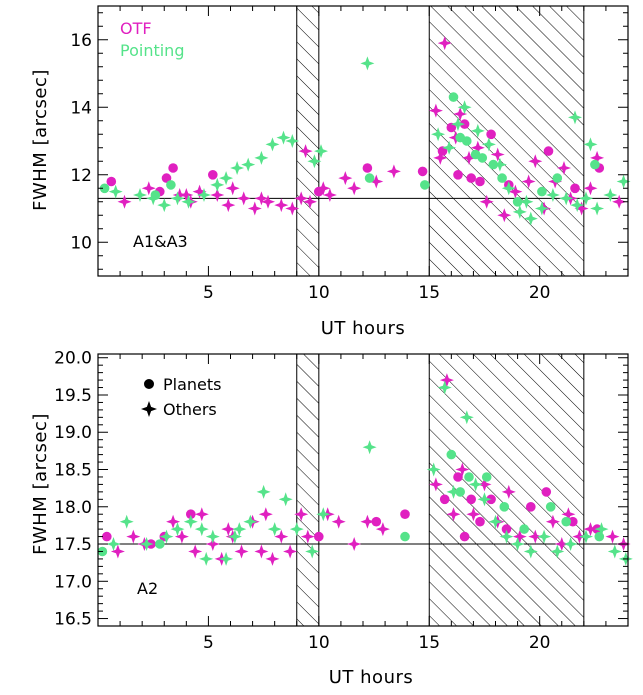 This screenshot has width=643, height=695. I want to click on y-tick-label: 10, so click(81, 243).